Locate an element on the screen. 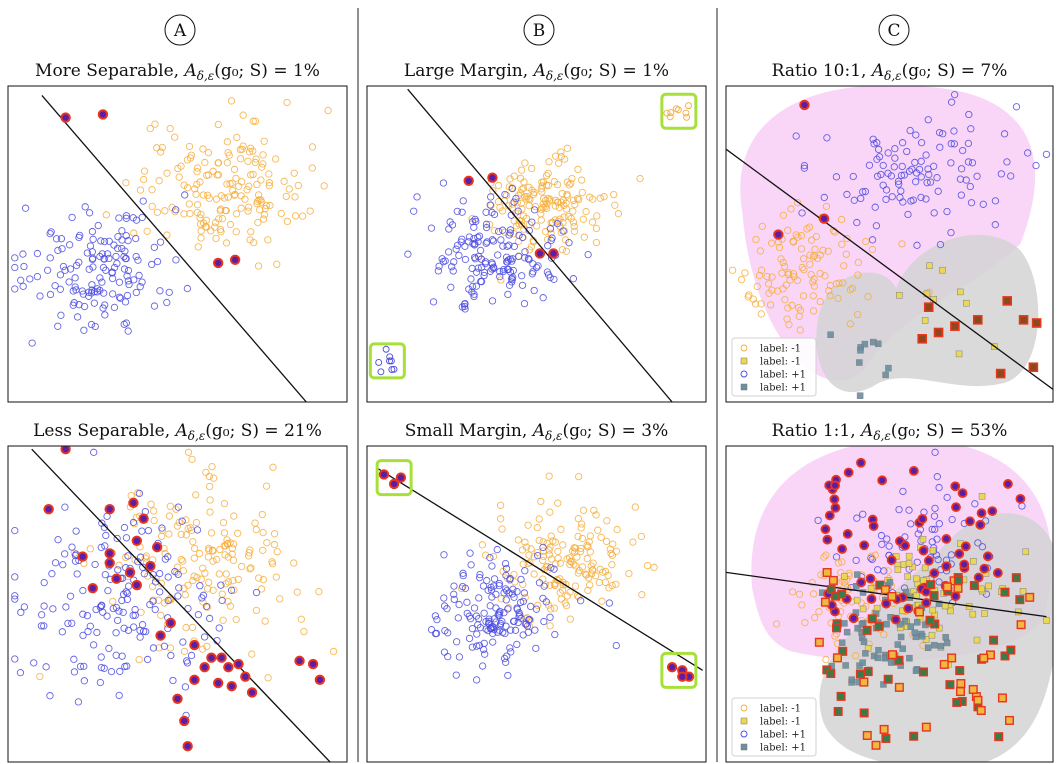  data-point-cluster is located at coordinates (386, 349).